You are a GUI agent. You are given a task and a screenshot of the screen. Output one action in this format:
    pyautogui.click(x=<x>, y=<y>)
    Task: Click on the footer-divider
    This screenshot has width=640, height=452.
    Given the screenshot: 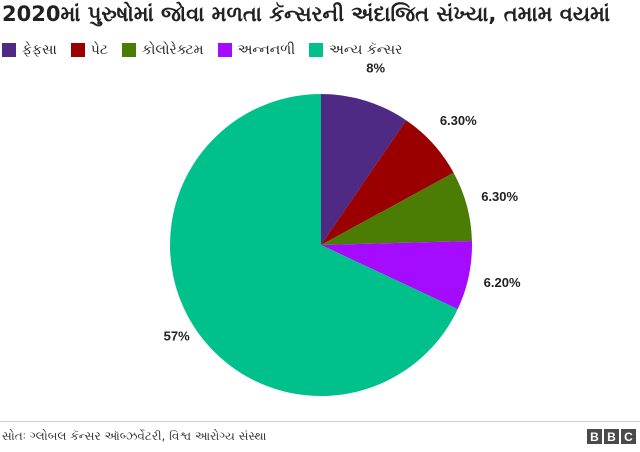 What is the action you would take?
    pyautogui.click(x=320, y=421)
    